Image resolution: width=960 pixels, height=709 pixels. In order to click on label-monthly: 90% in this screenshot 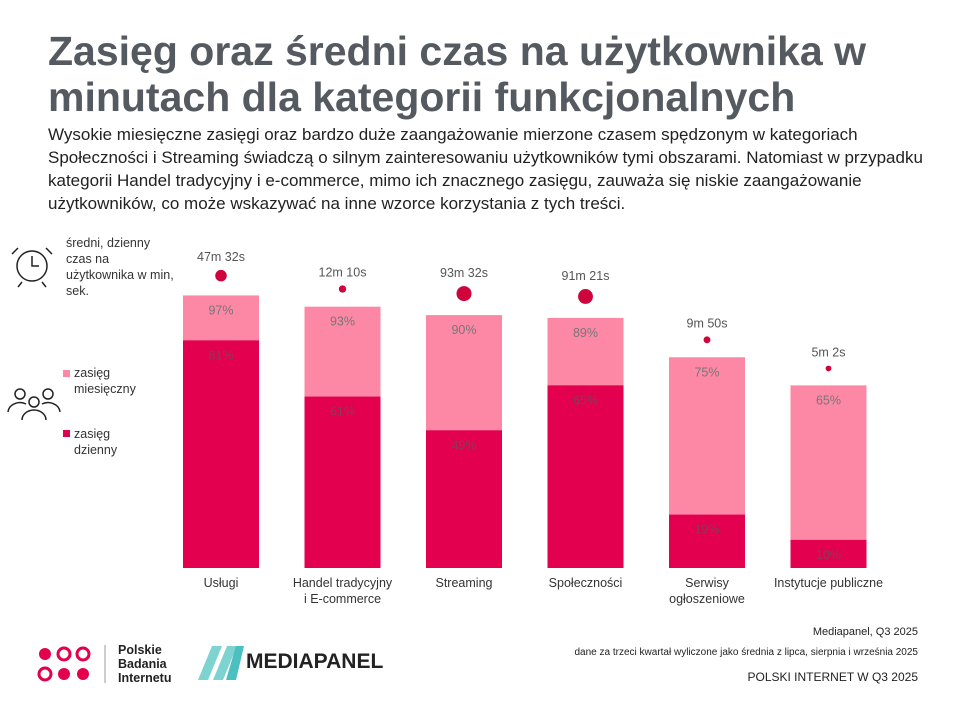, I will do `click(463, 330)`.